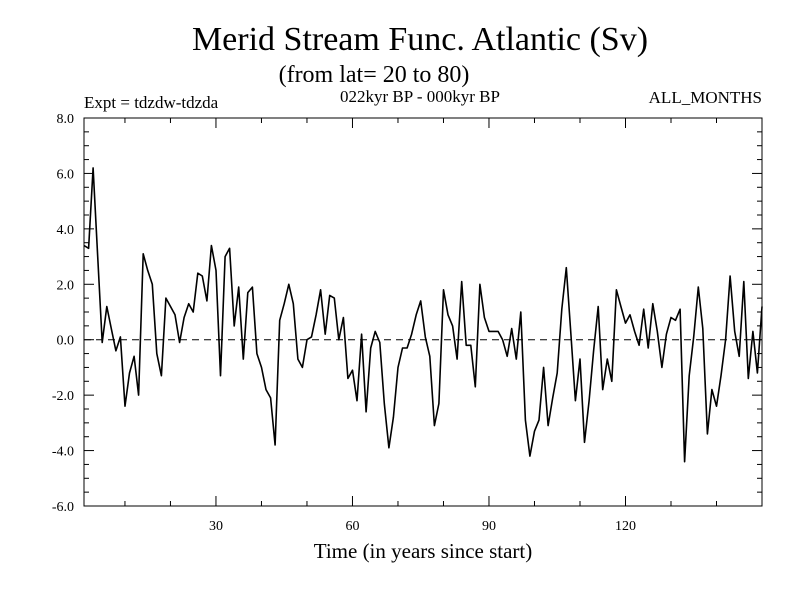 This screenshot has height=600, width=800. I want to click on months-label: ALL_MONTHS, so click(705, 97).